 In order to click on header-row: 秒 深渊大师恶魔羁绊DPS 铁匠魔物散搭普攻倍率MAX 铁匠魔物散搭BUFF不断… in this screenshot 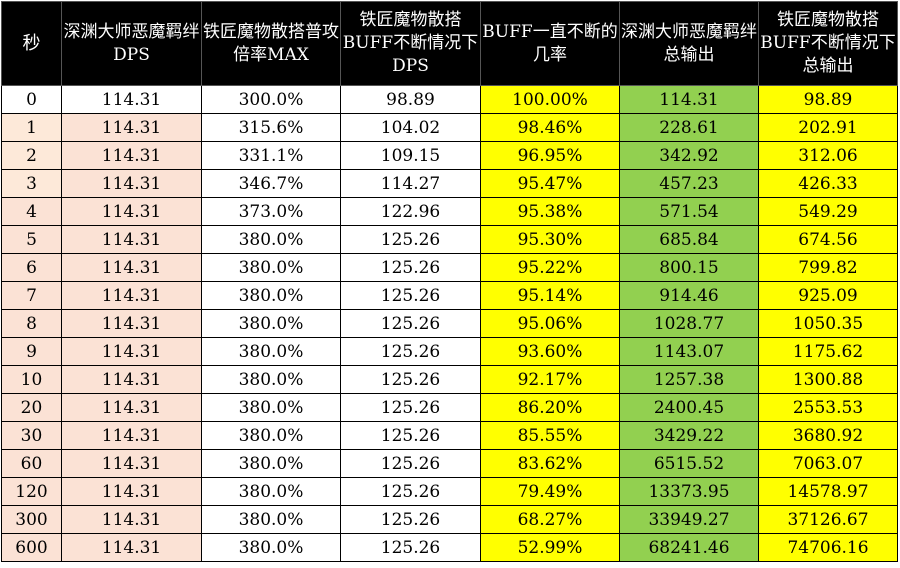, I will do `click(449, 43)`.